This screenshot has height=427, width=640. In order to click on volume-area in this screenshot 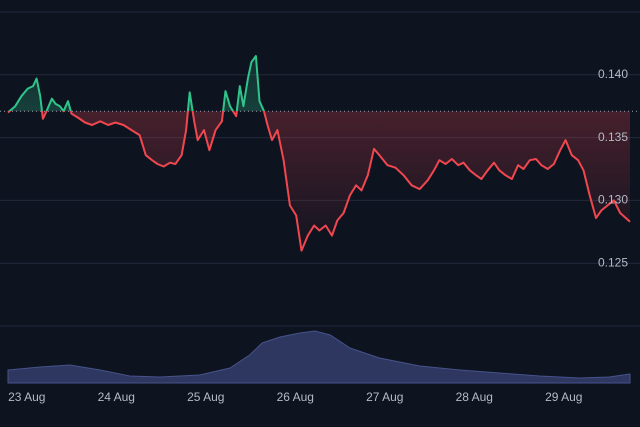, I will do `click(319, 357)`.